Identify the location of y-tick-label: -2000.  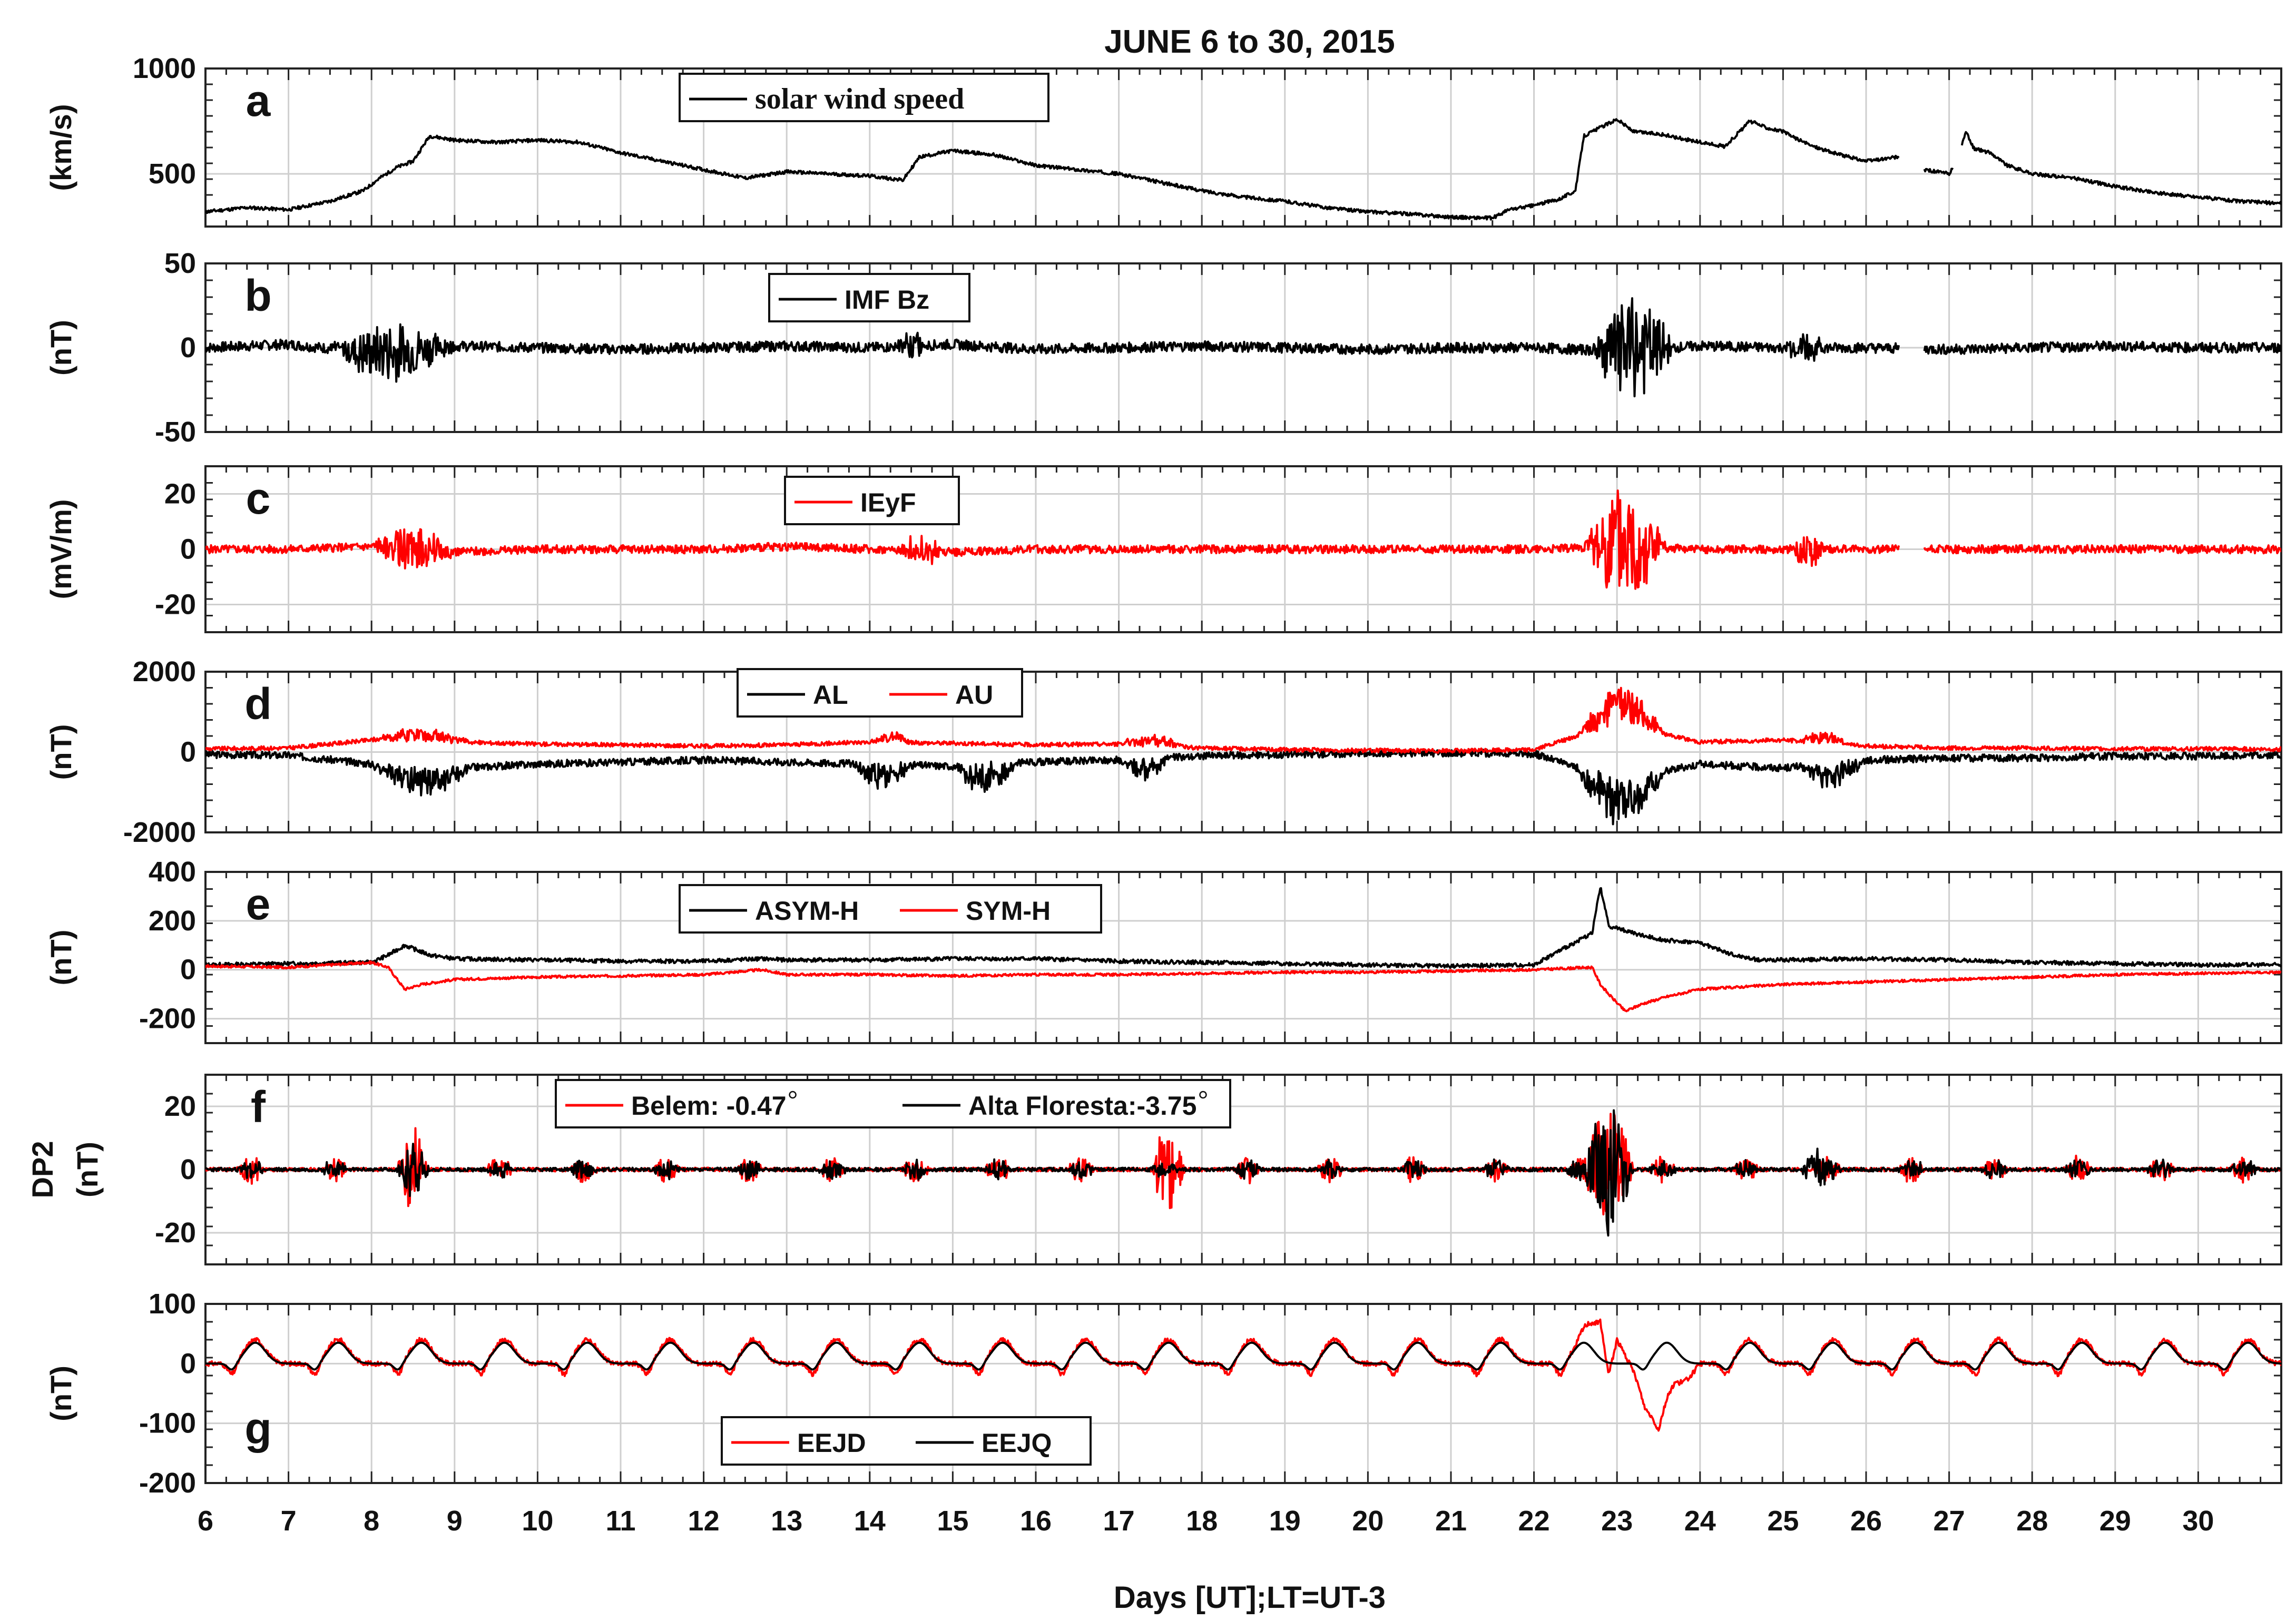
(159, 832).